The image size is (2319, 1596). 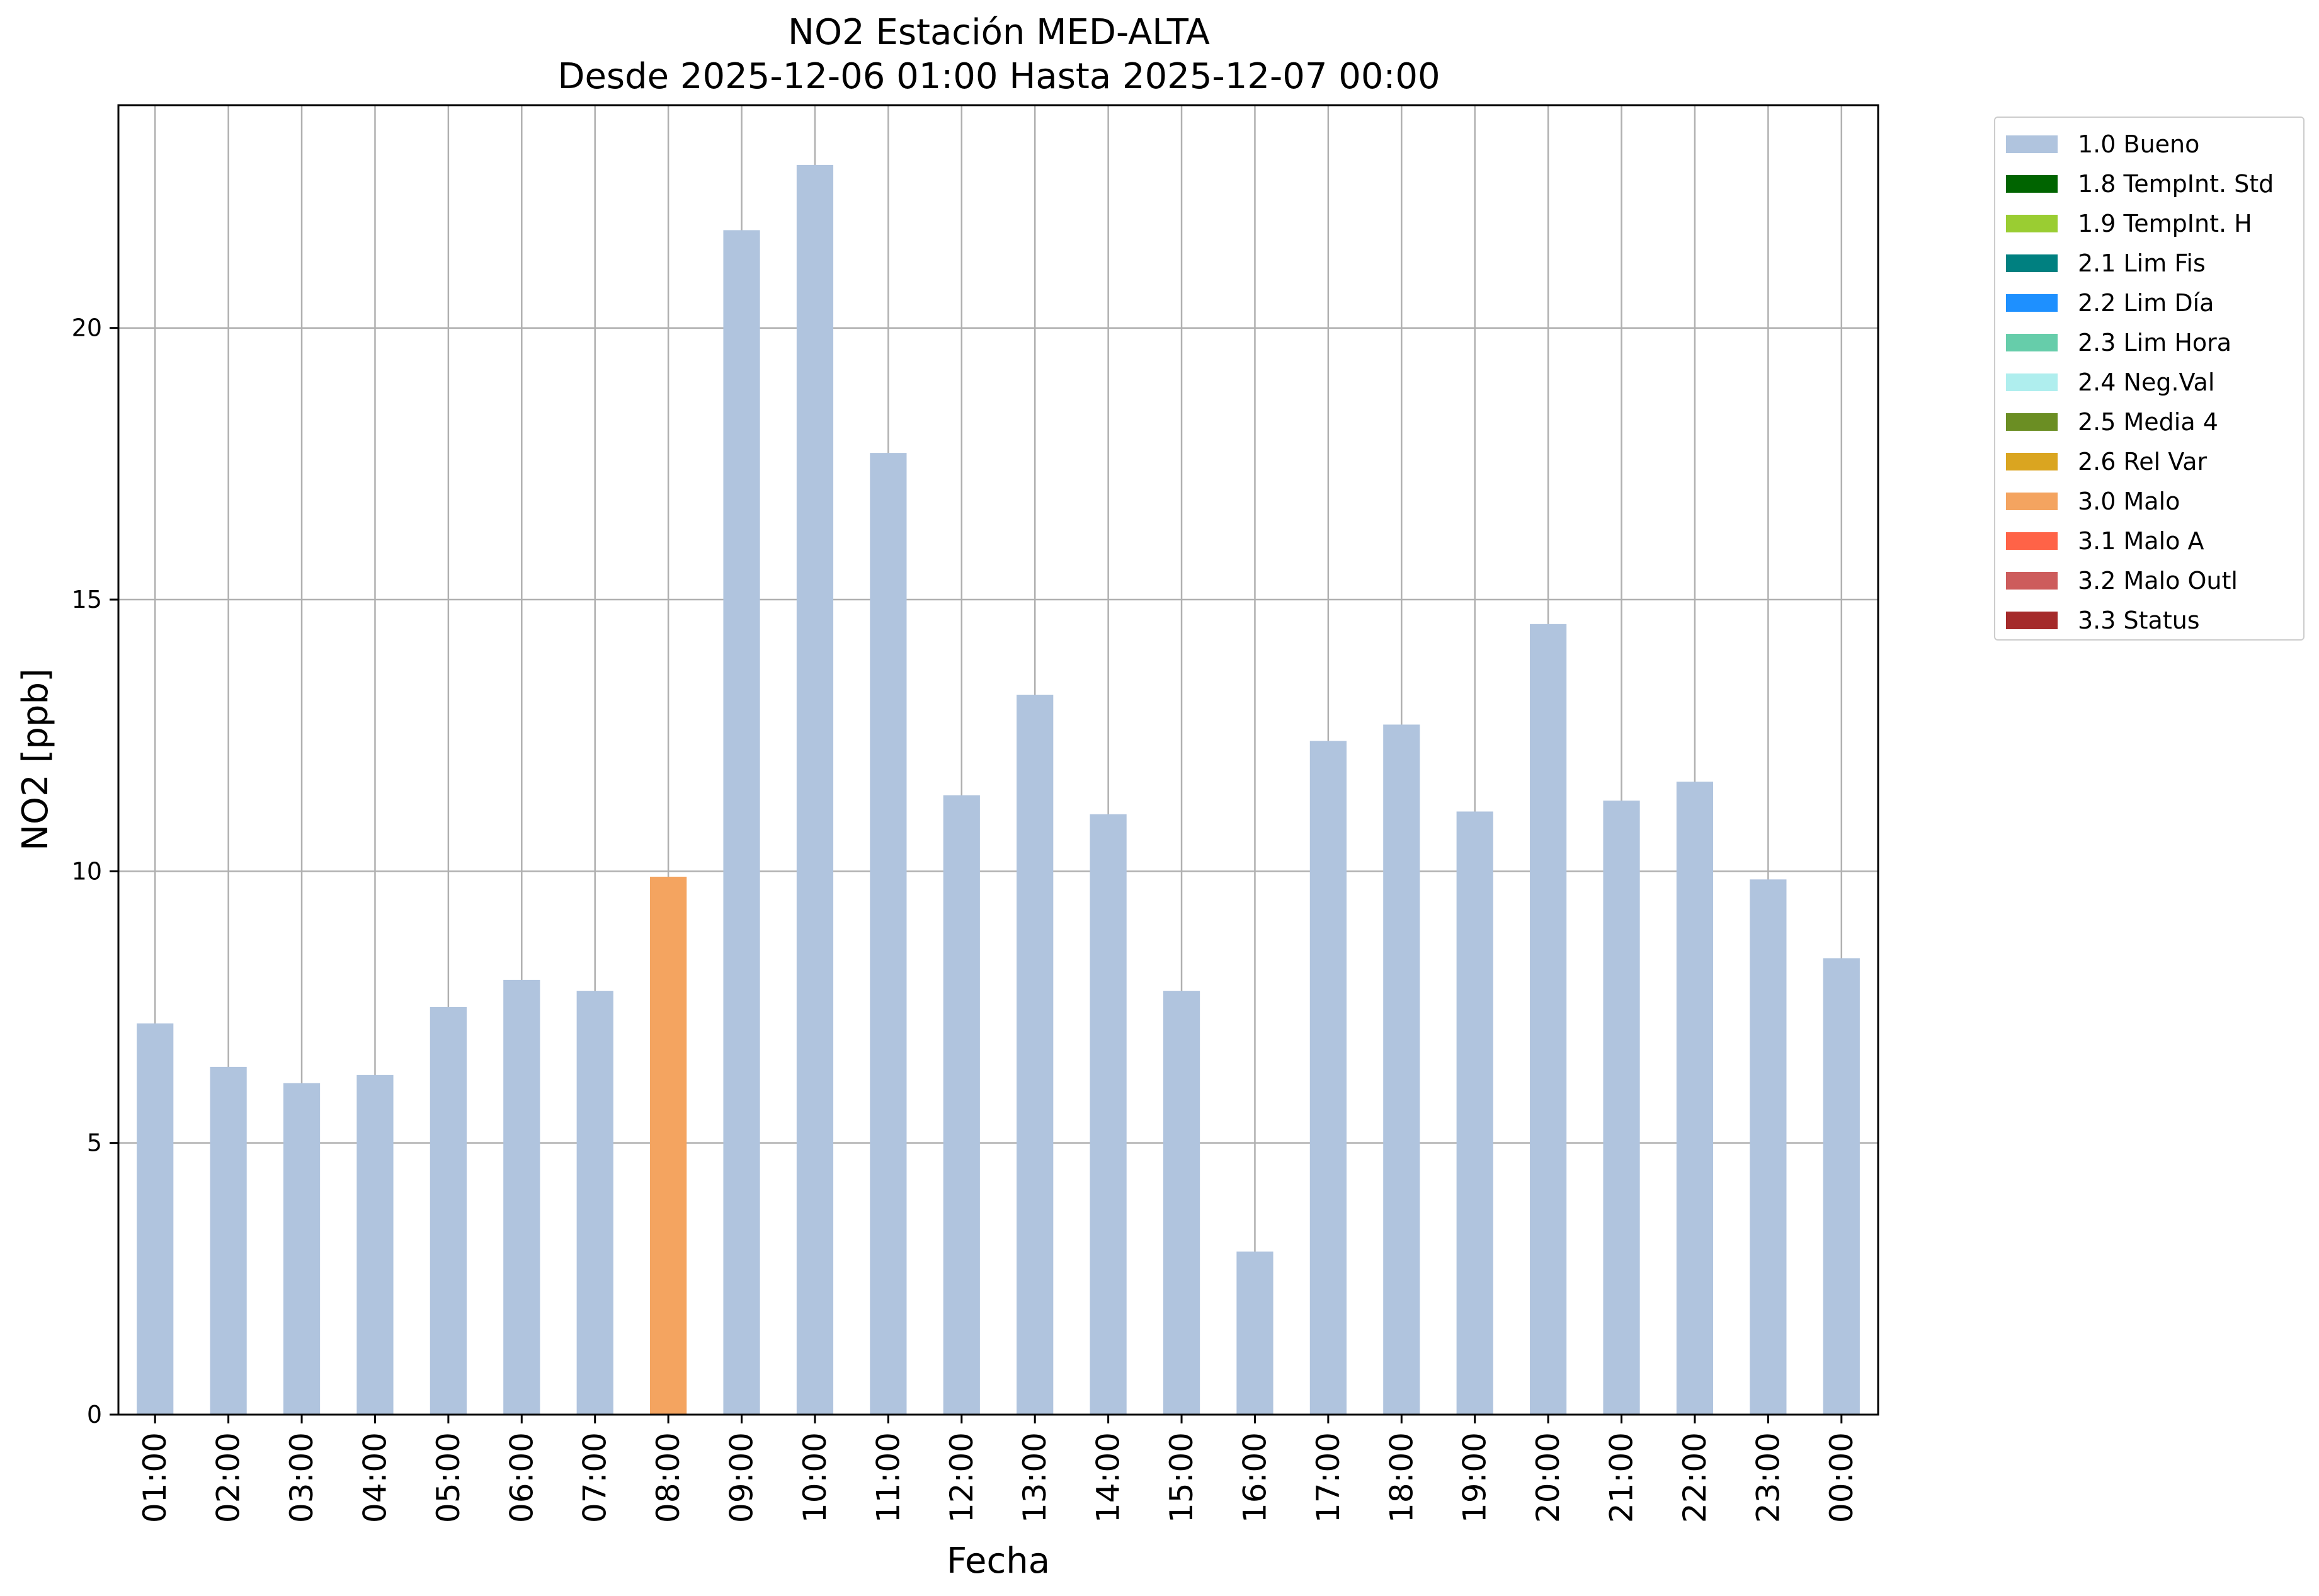 I want to click on legend-label: 3.3 Status, so click(x=2139, y=620).